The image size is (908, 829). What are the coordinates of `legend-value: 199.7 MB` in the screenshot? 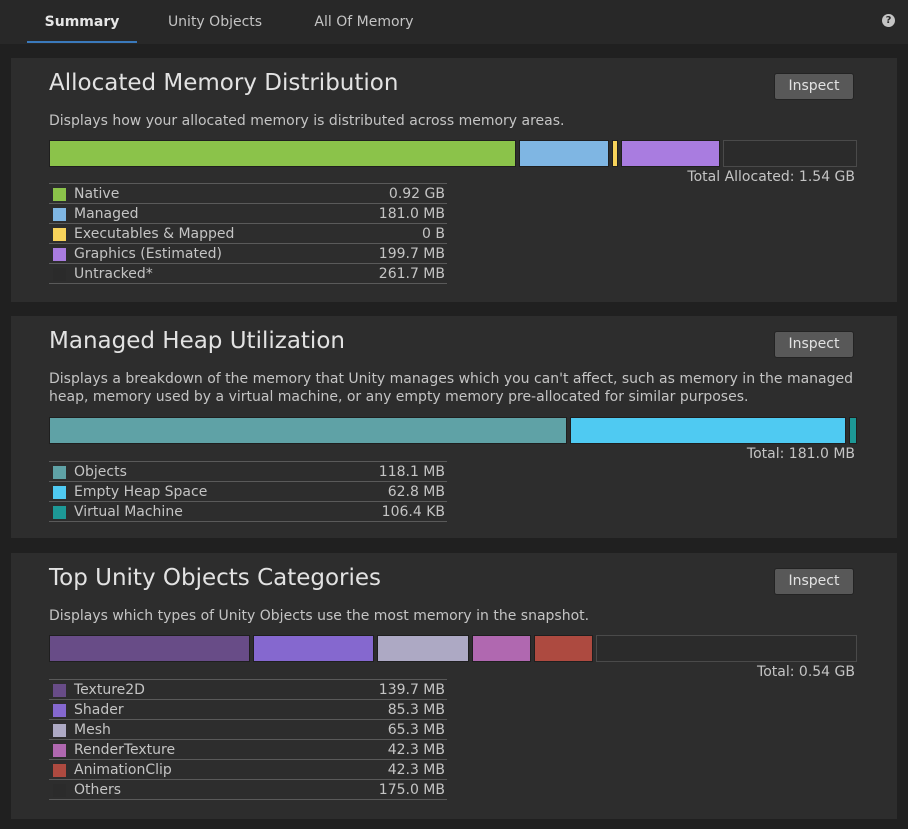 It's located at (411, 254).